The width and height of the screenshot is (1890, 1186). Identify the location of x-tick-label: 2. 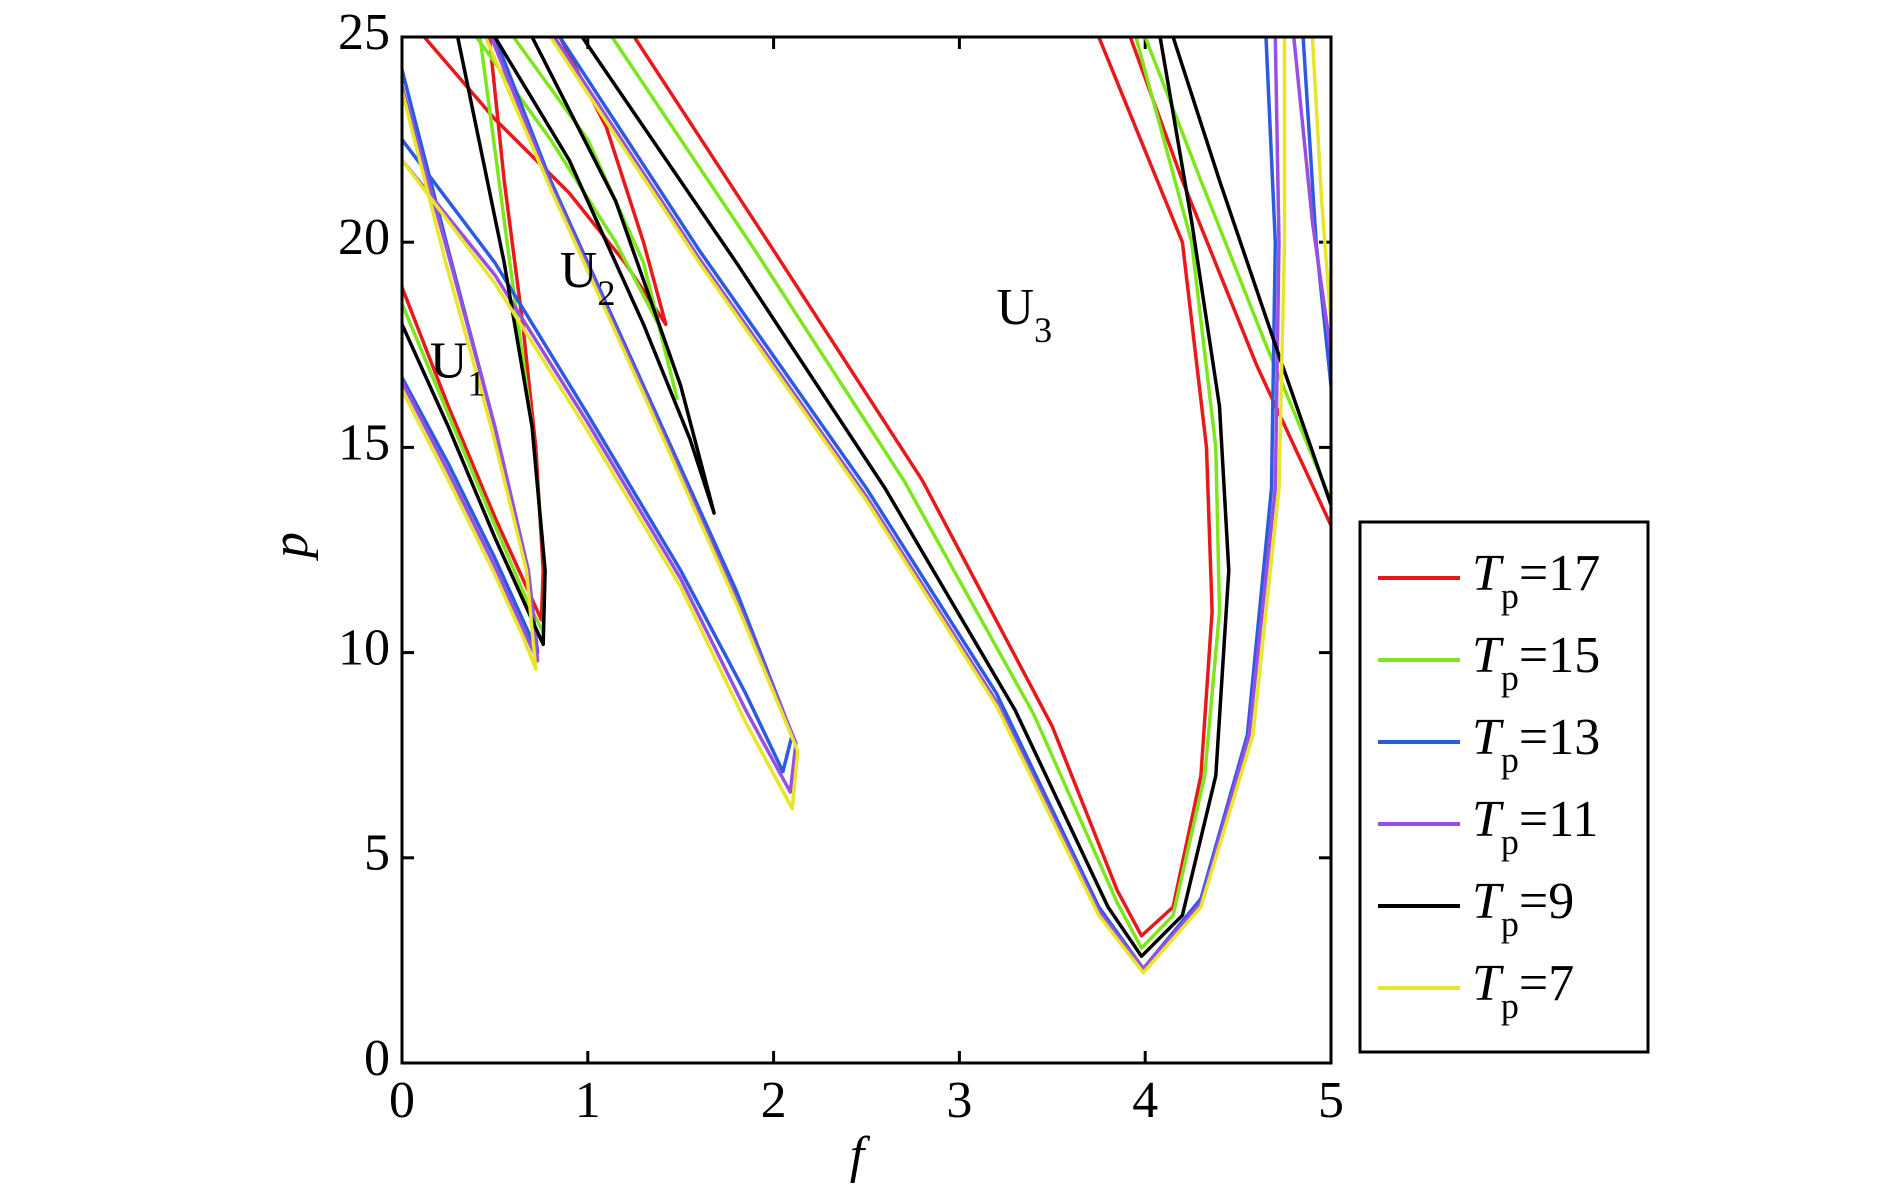
(774, 1100).